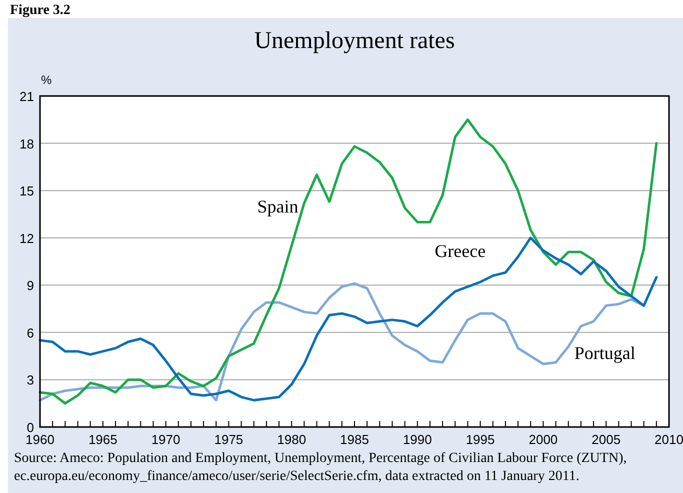  What do you see at coordinates (27, 191) in the screenshot?
I see `y-tick-label: 15` at bounding box center [27, 191].